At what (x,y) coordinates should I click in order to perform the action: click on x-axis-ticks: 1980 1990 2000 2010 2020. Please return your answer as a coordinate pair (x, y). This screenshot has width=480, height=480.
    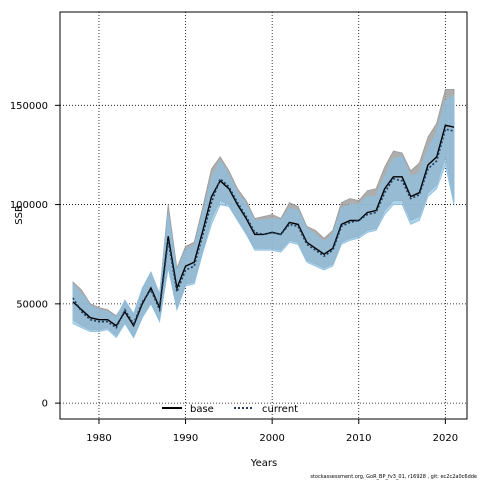
    Looking at the image, I should click on (272, 431).